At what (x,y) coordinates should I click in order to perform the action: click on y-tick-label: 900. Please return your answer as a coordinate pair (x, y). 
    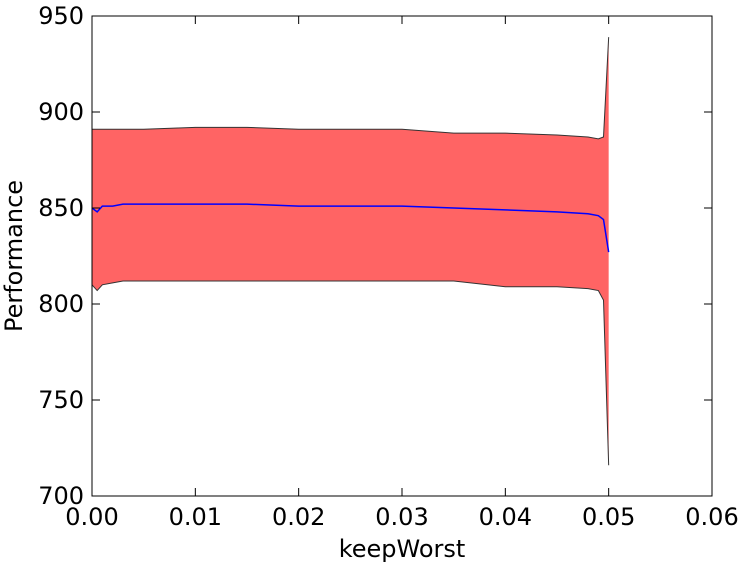
    Looking at the image, I should click on (61, 112).